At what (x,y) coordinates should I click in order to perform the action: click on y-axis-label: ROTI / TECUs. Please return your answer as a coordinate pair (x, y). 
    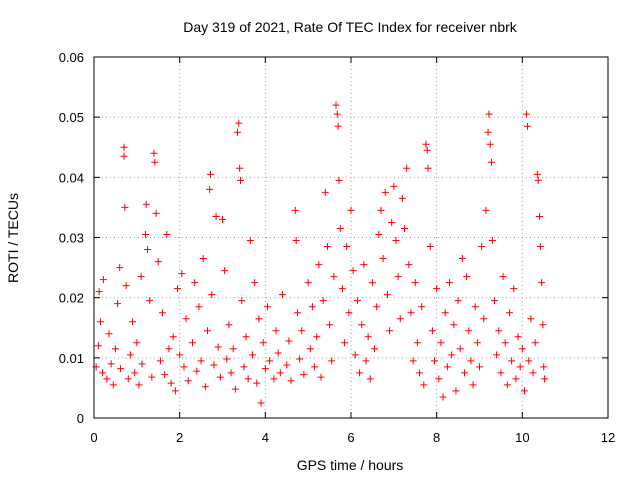
    Looking at the image, I should click on (13, 238).